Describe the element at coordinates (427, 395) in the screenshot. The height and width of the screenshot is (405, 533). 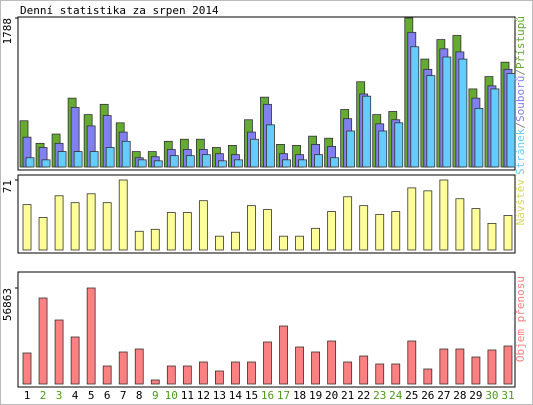
I see `x-tick-label: 26` at that location.